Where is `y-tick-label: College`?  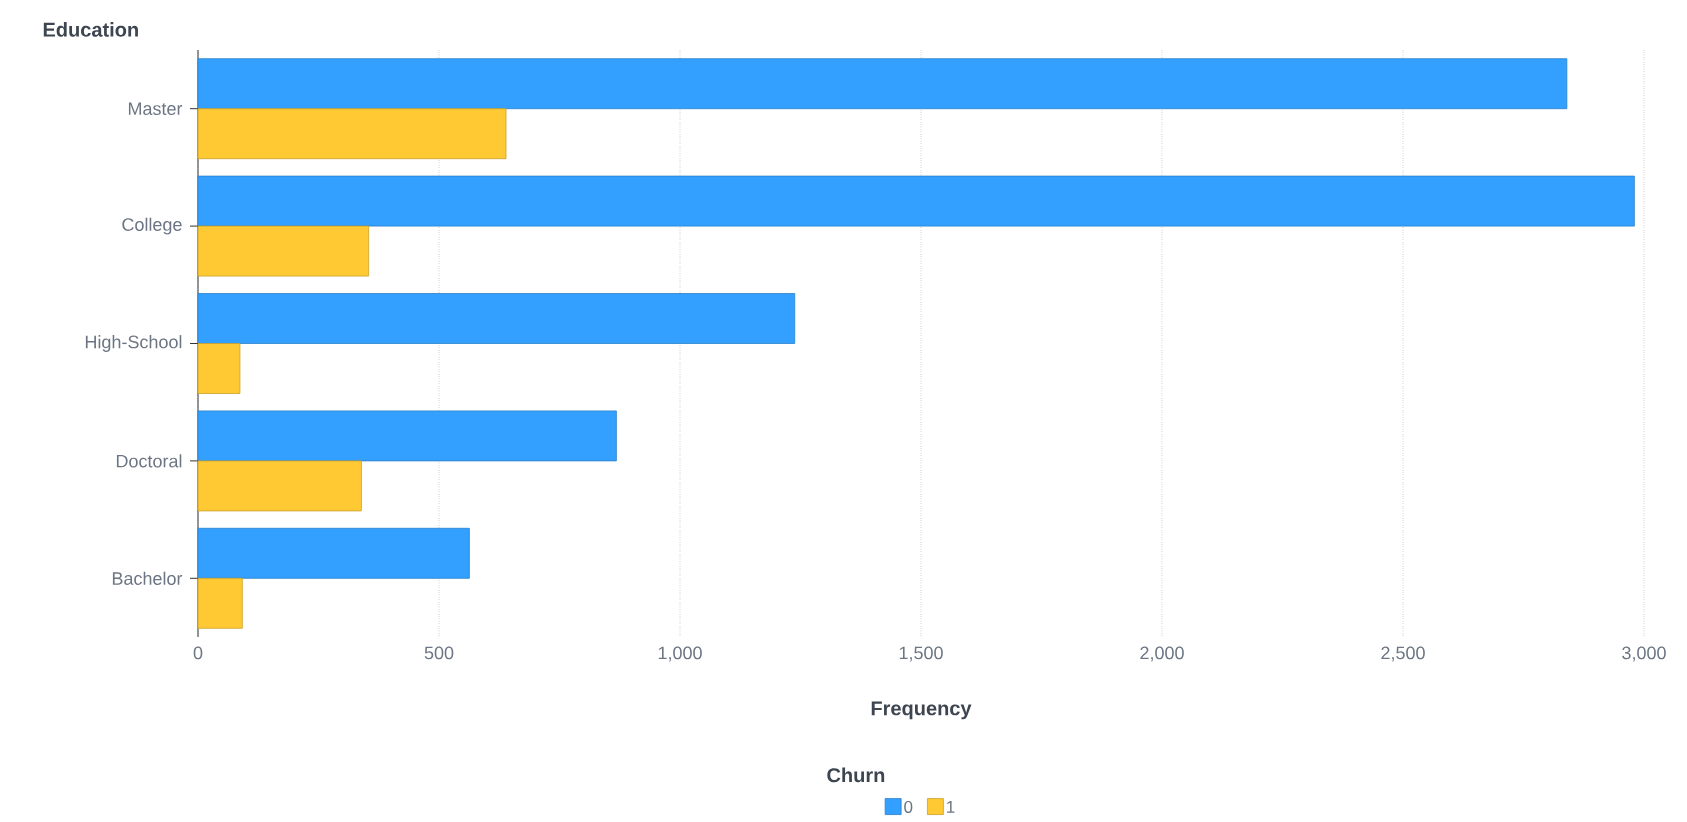 y-tick-label: College is located at coordinates (152, 226).